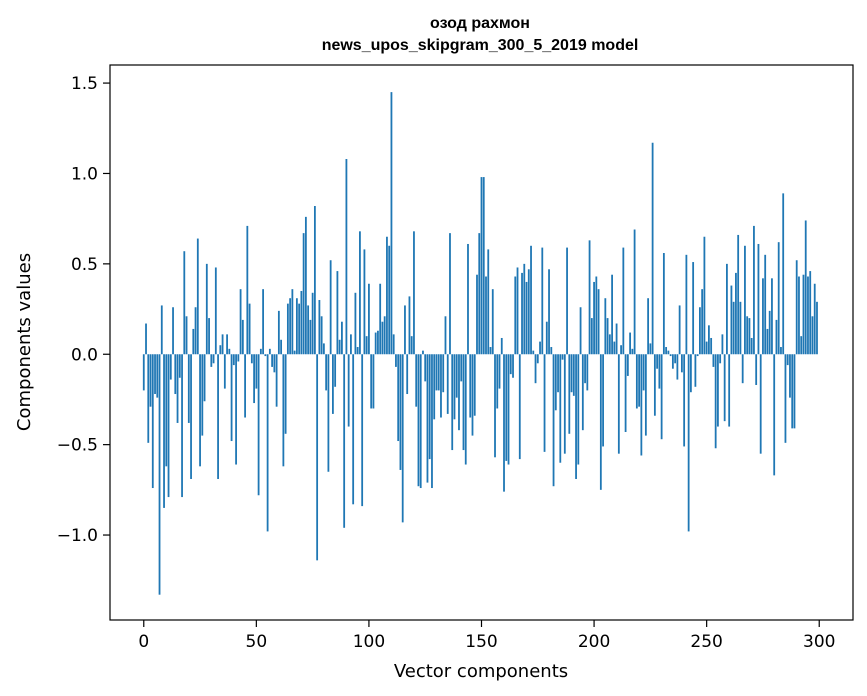 Image resolution: width=867 pixels, height=696 pixels. Describe the element at coordinates (24, 342) in the screenshot. I see `y-axis-label: Components values` at that location.